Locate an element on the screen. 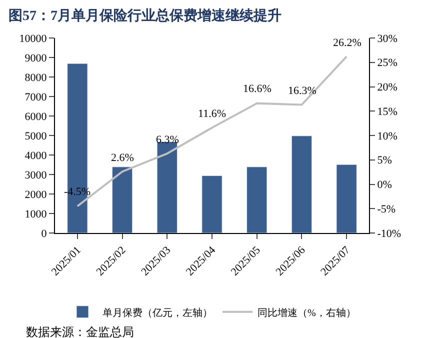  y-tick-label: 10000 is located at coordinates (33, 38).